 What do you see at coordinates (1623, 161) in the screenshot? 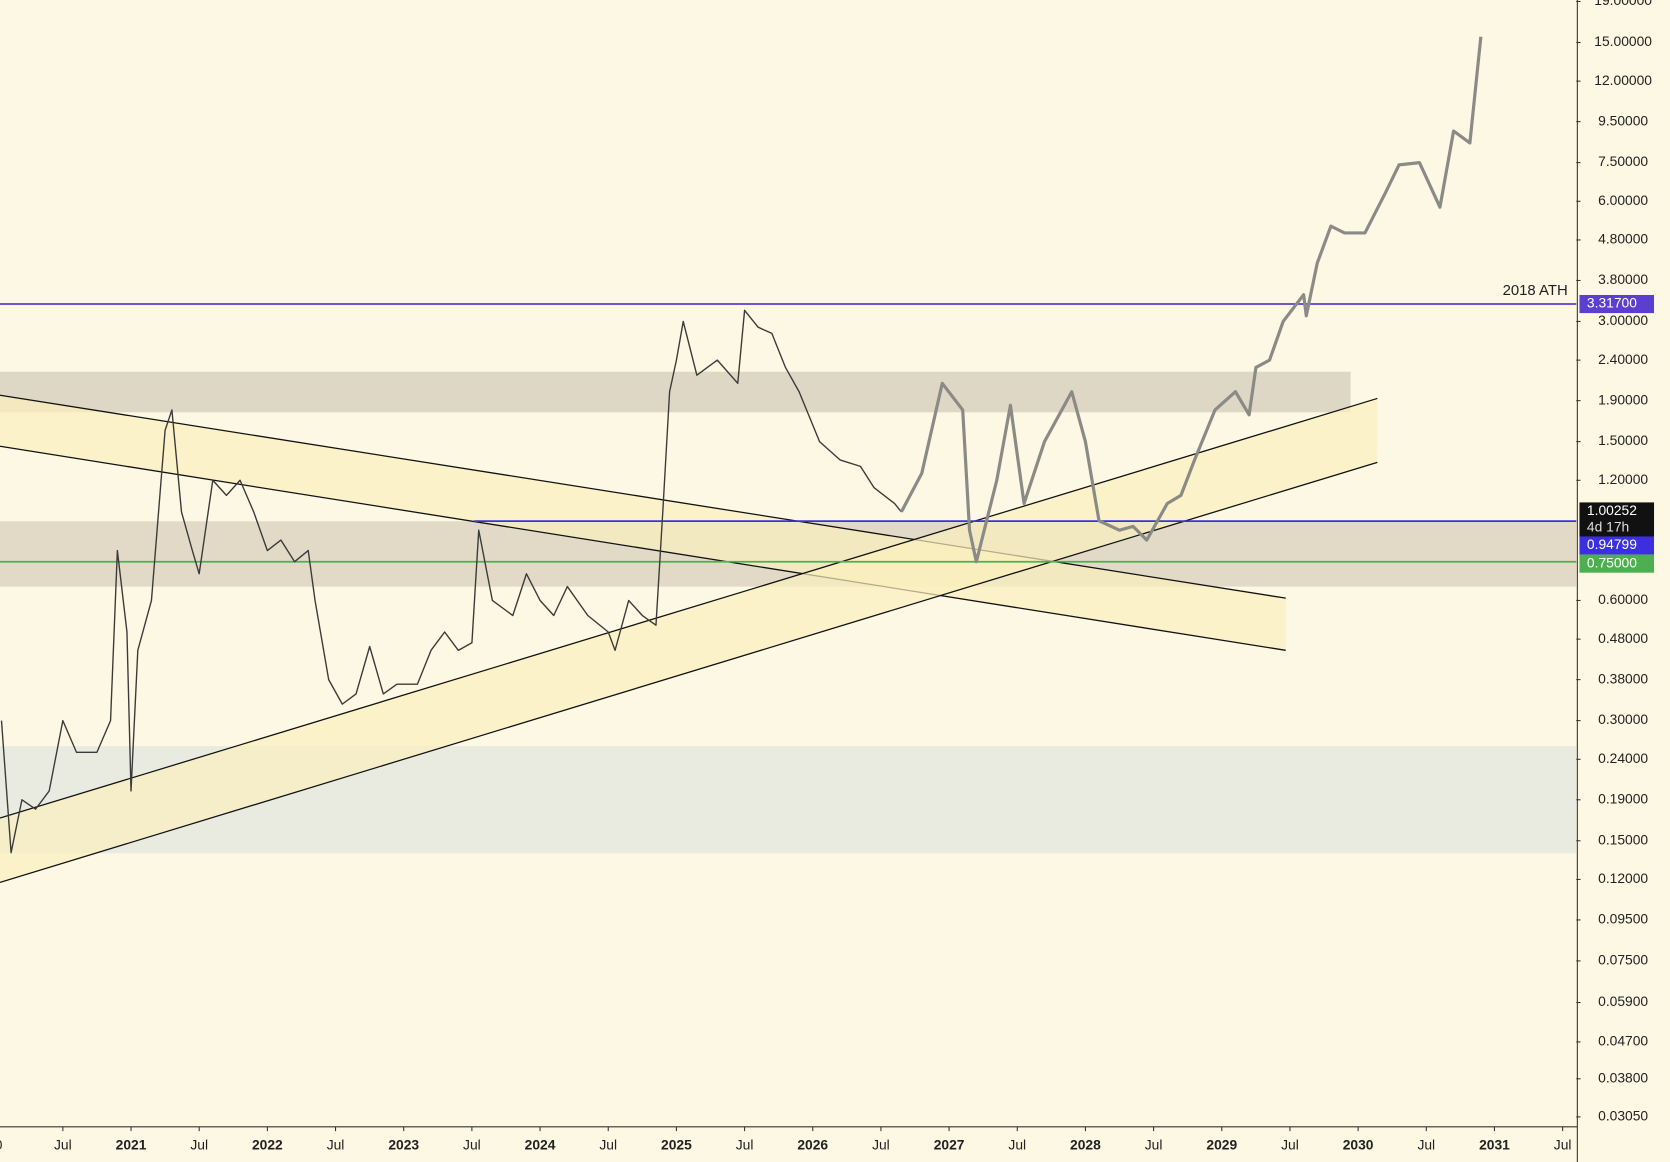
I see `y-tick-label: 7.50000` at bounding box center [1623, 161].